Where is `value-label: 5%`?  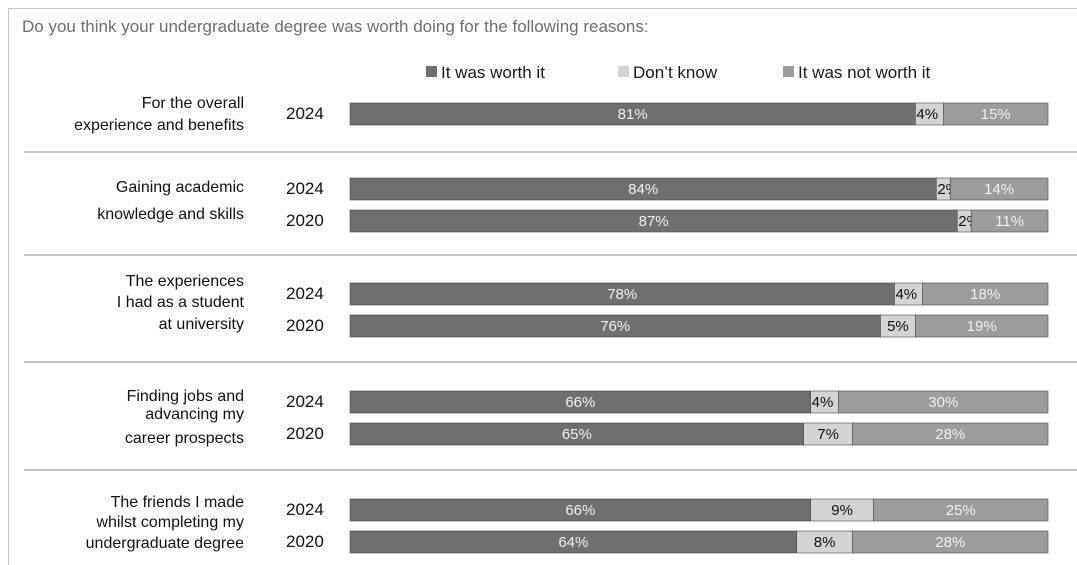 value-label: 5% is located at coordinates (898, 326).